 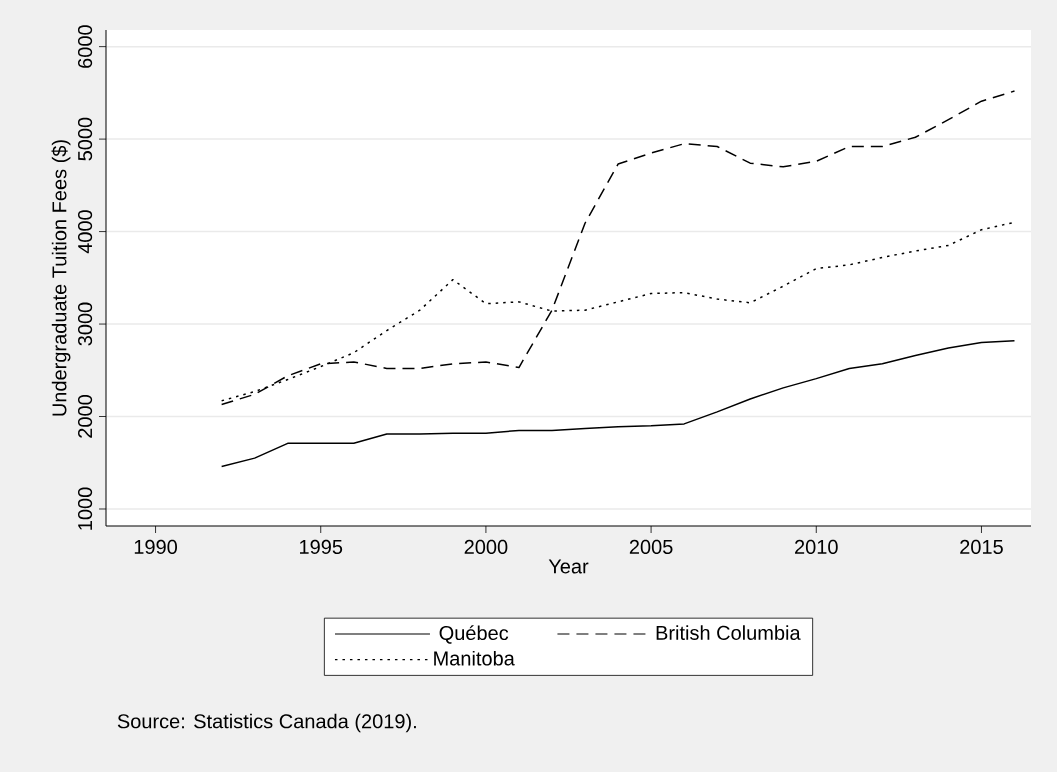 I want to click on legend-label: Manitoba, so click(x=474, y=658).